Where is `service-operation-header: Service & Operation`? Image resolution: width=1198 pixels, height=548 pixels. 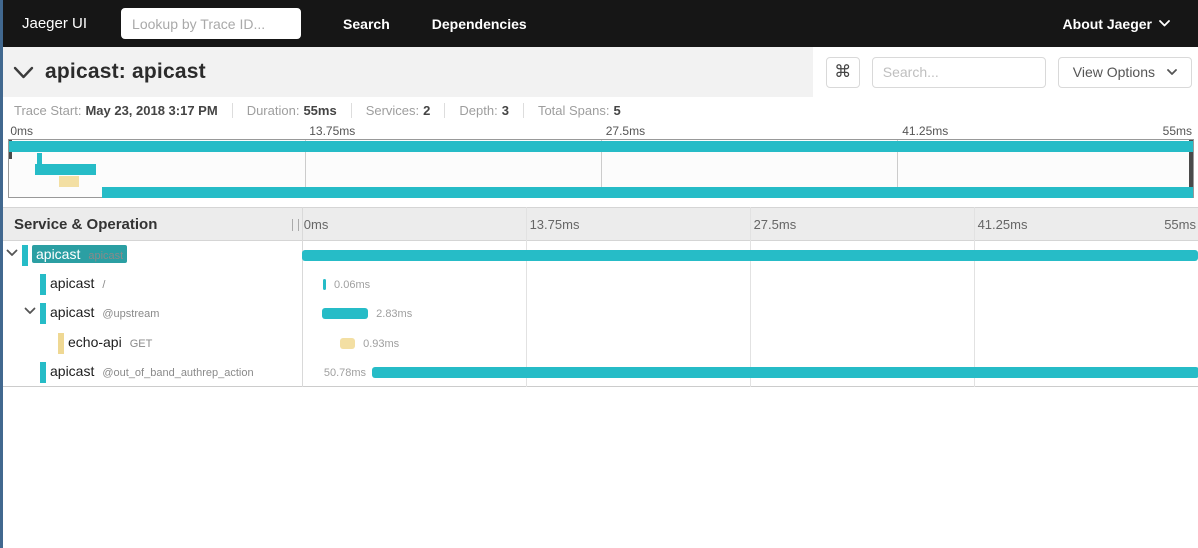 service-operation-header: Service & Operation is located at coordinates (86, 224).